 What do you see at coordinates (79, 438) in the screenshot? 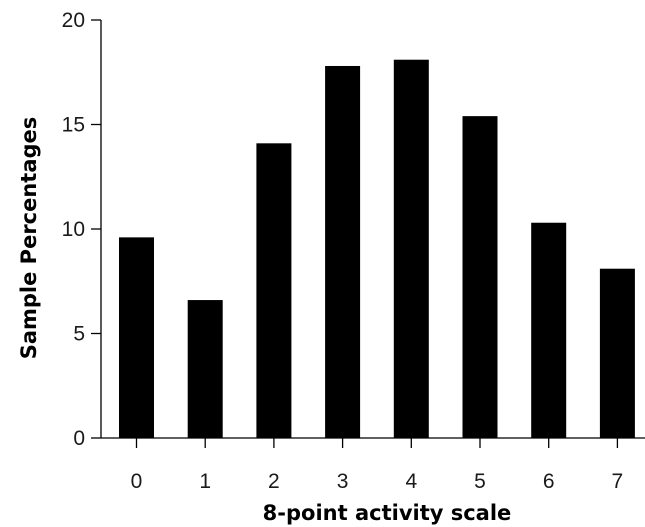
I see `y-tick-label: 0` at bounding box center [79, 438].